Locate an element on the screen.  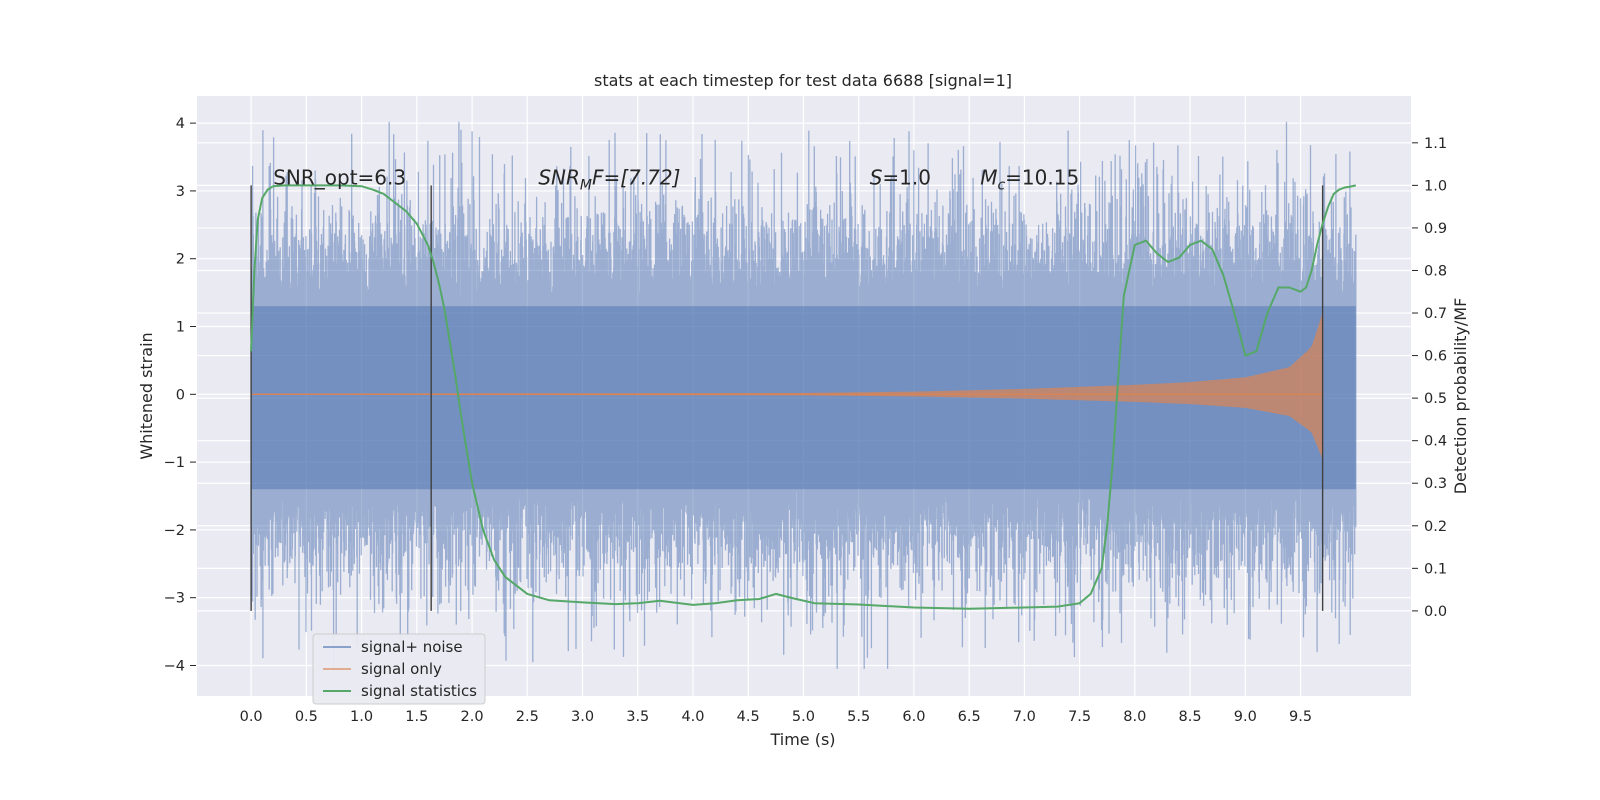
y-right-tick-label: 0.3 is located at coordinates (1435, 484).